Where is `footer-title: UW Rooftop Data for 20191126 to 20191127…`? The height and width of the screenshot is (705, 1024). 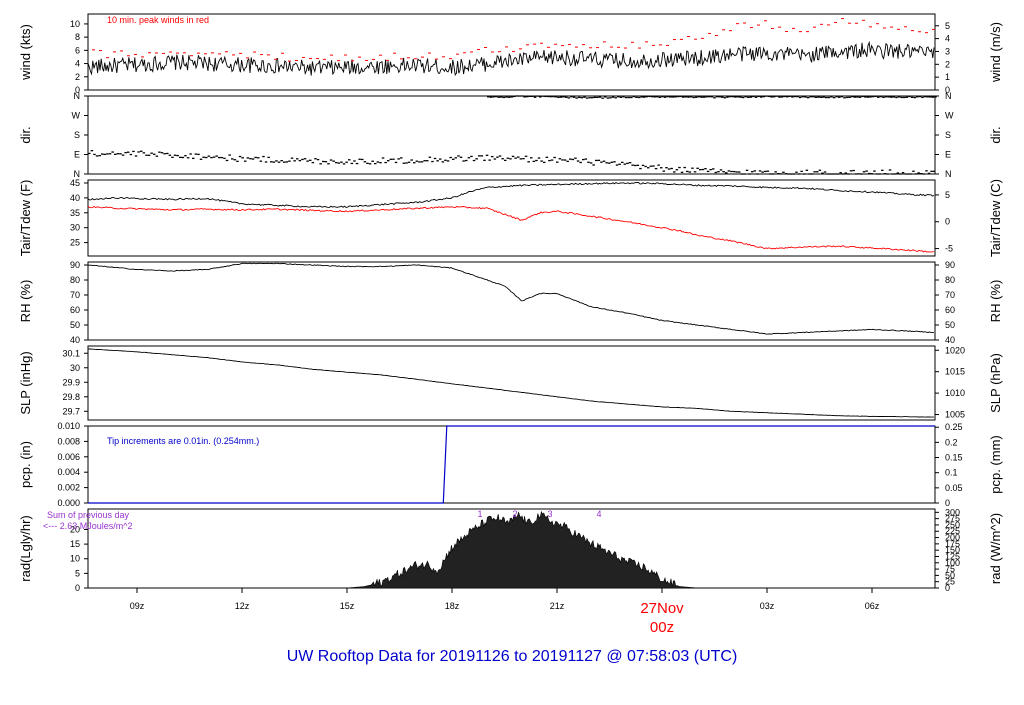
footer-title: UW Rooftop Data for 20191126 to 20191127… is located at coordinates (512, 656).